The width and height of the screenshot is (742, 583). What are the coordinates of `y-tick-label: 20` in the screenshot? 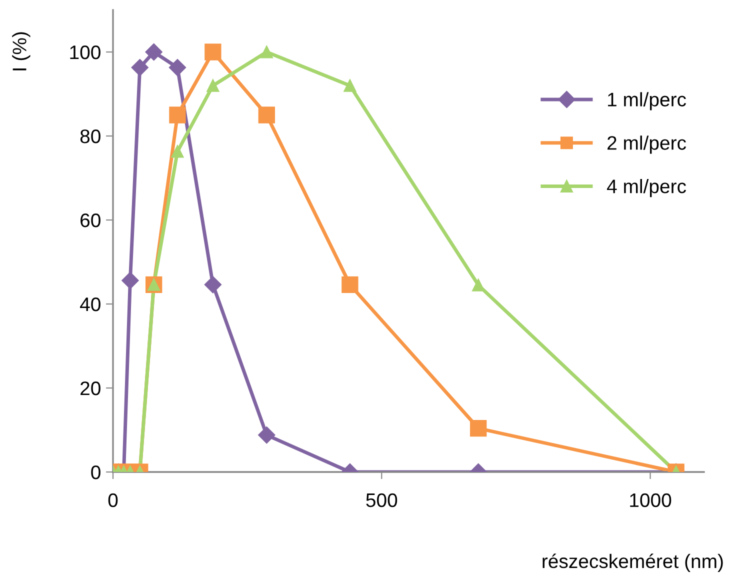 It's located at (90, 388).